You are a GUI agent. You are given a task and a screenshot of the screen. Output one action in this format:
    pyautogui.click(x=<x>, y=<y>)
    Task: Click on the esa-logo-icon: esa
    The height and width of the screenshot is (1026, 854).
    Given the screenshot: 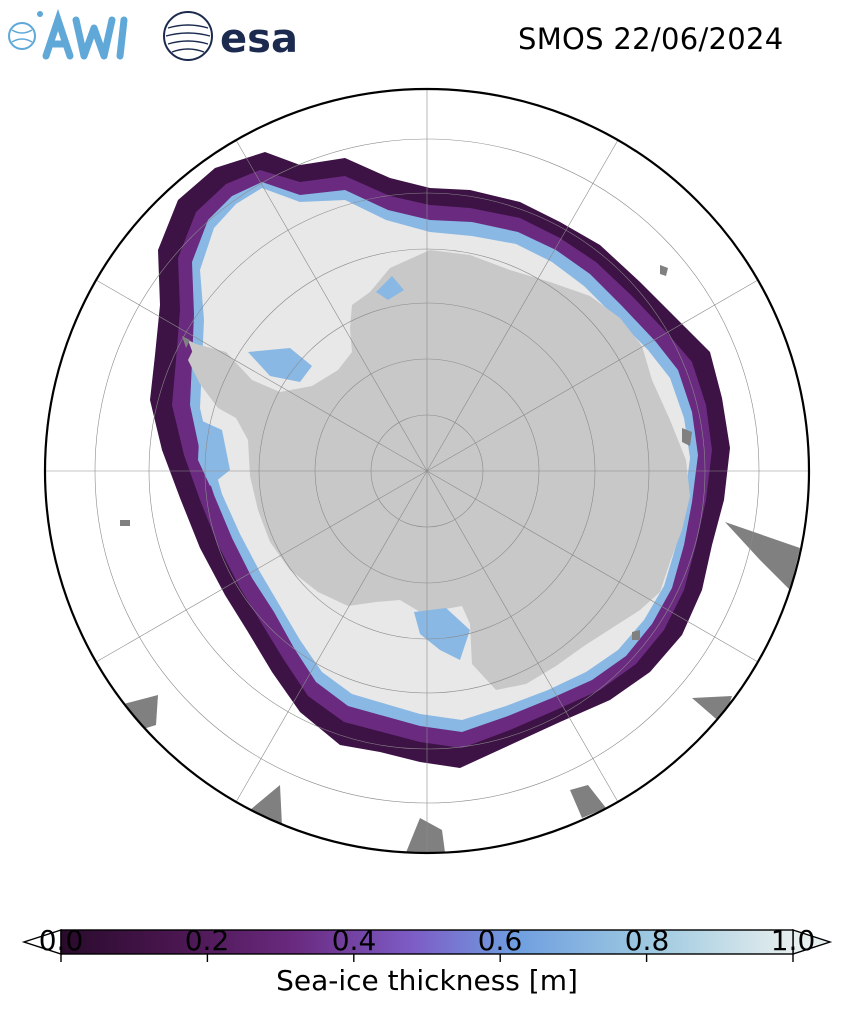 What is the action you would take?
    pyautogui.click(x=230, y=36)
    